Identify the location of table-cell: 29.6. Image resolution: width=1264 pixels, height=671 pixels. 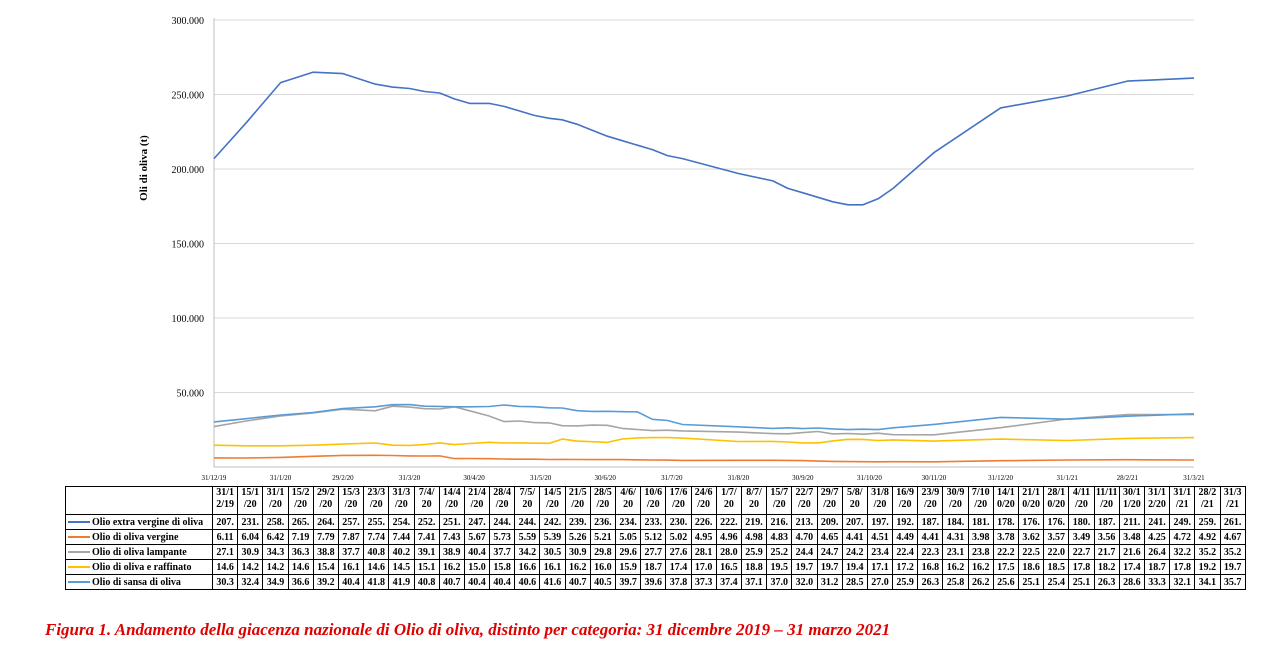
(628, 552).